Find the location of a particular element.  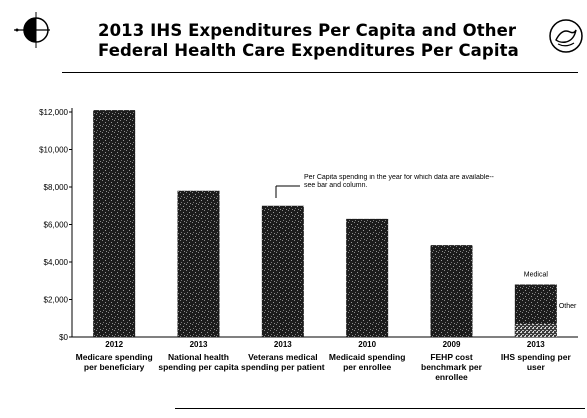

x-category-label: IHS spending per user is located at coordinates (535, 362).